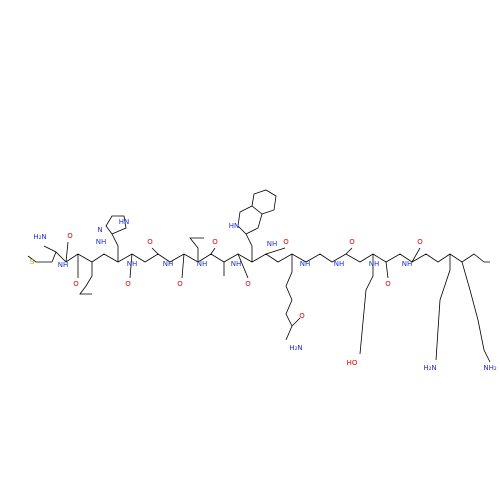 Image resolution: width=500 pixels, height=500 pixels. What do you see at coordinates (266, 254) in the screenshot?
I see `backbone` at bounding box center [266, 254].